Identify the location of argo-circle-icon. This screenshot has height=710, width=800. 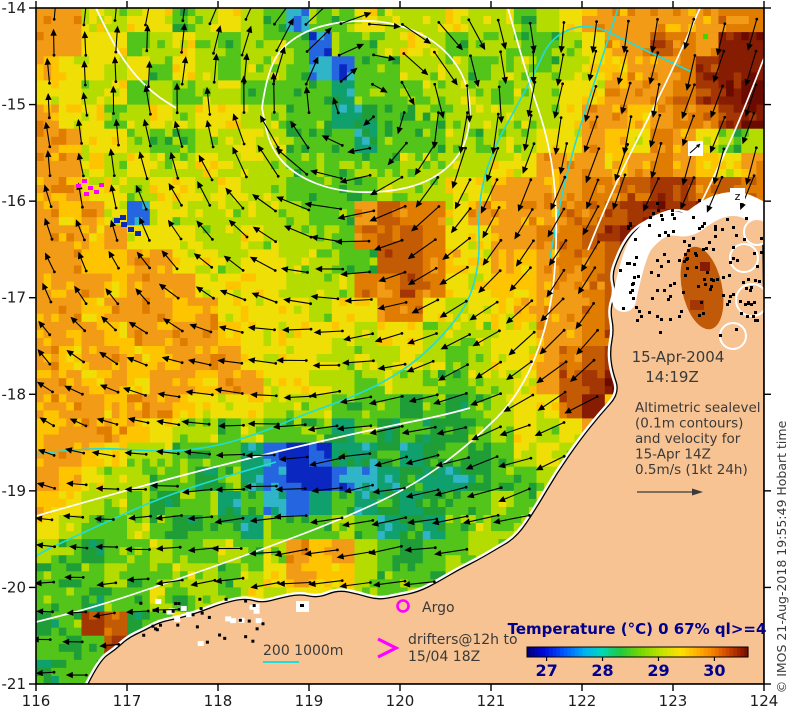
(403, 606).